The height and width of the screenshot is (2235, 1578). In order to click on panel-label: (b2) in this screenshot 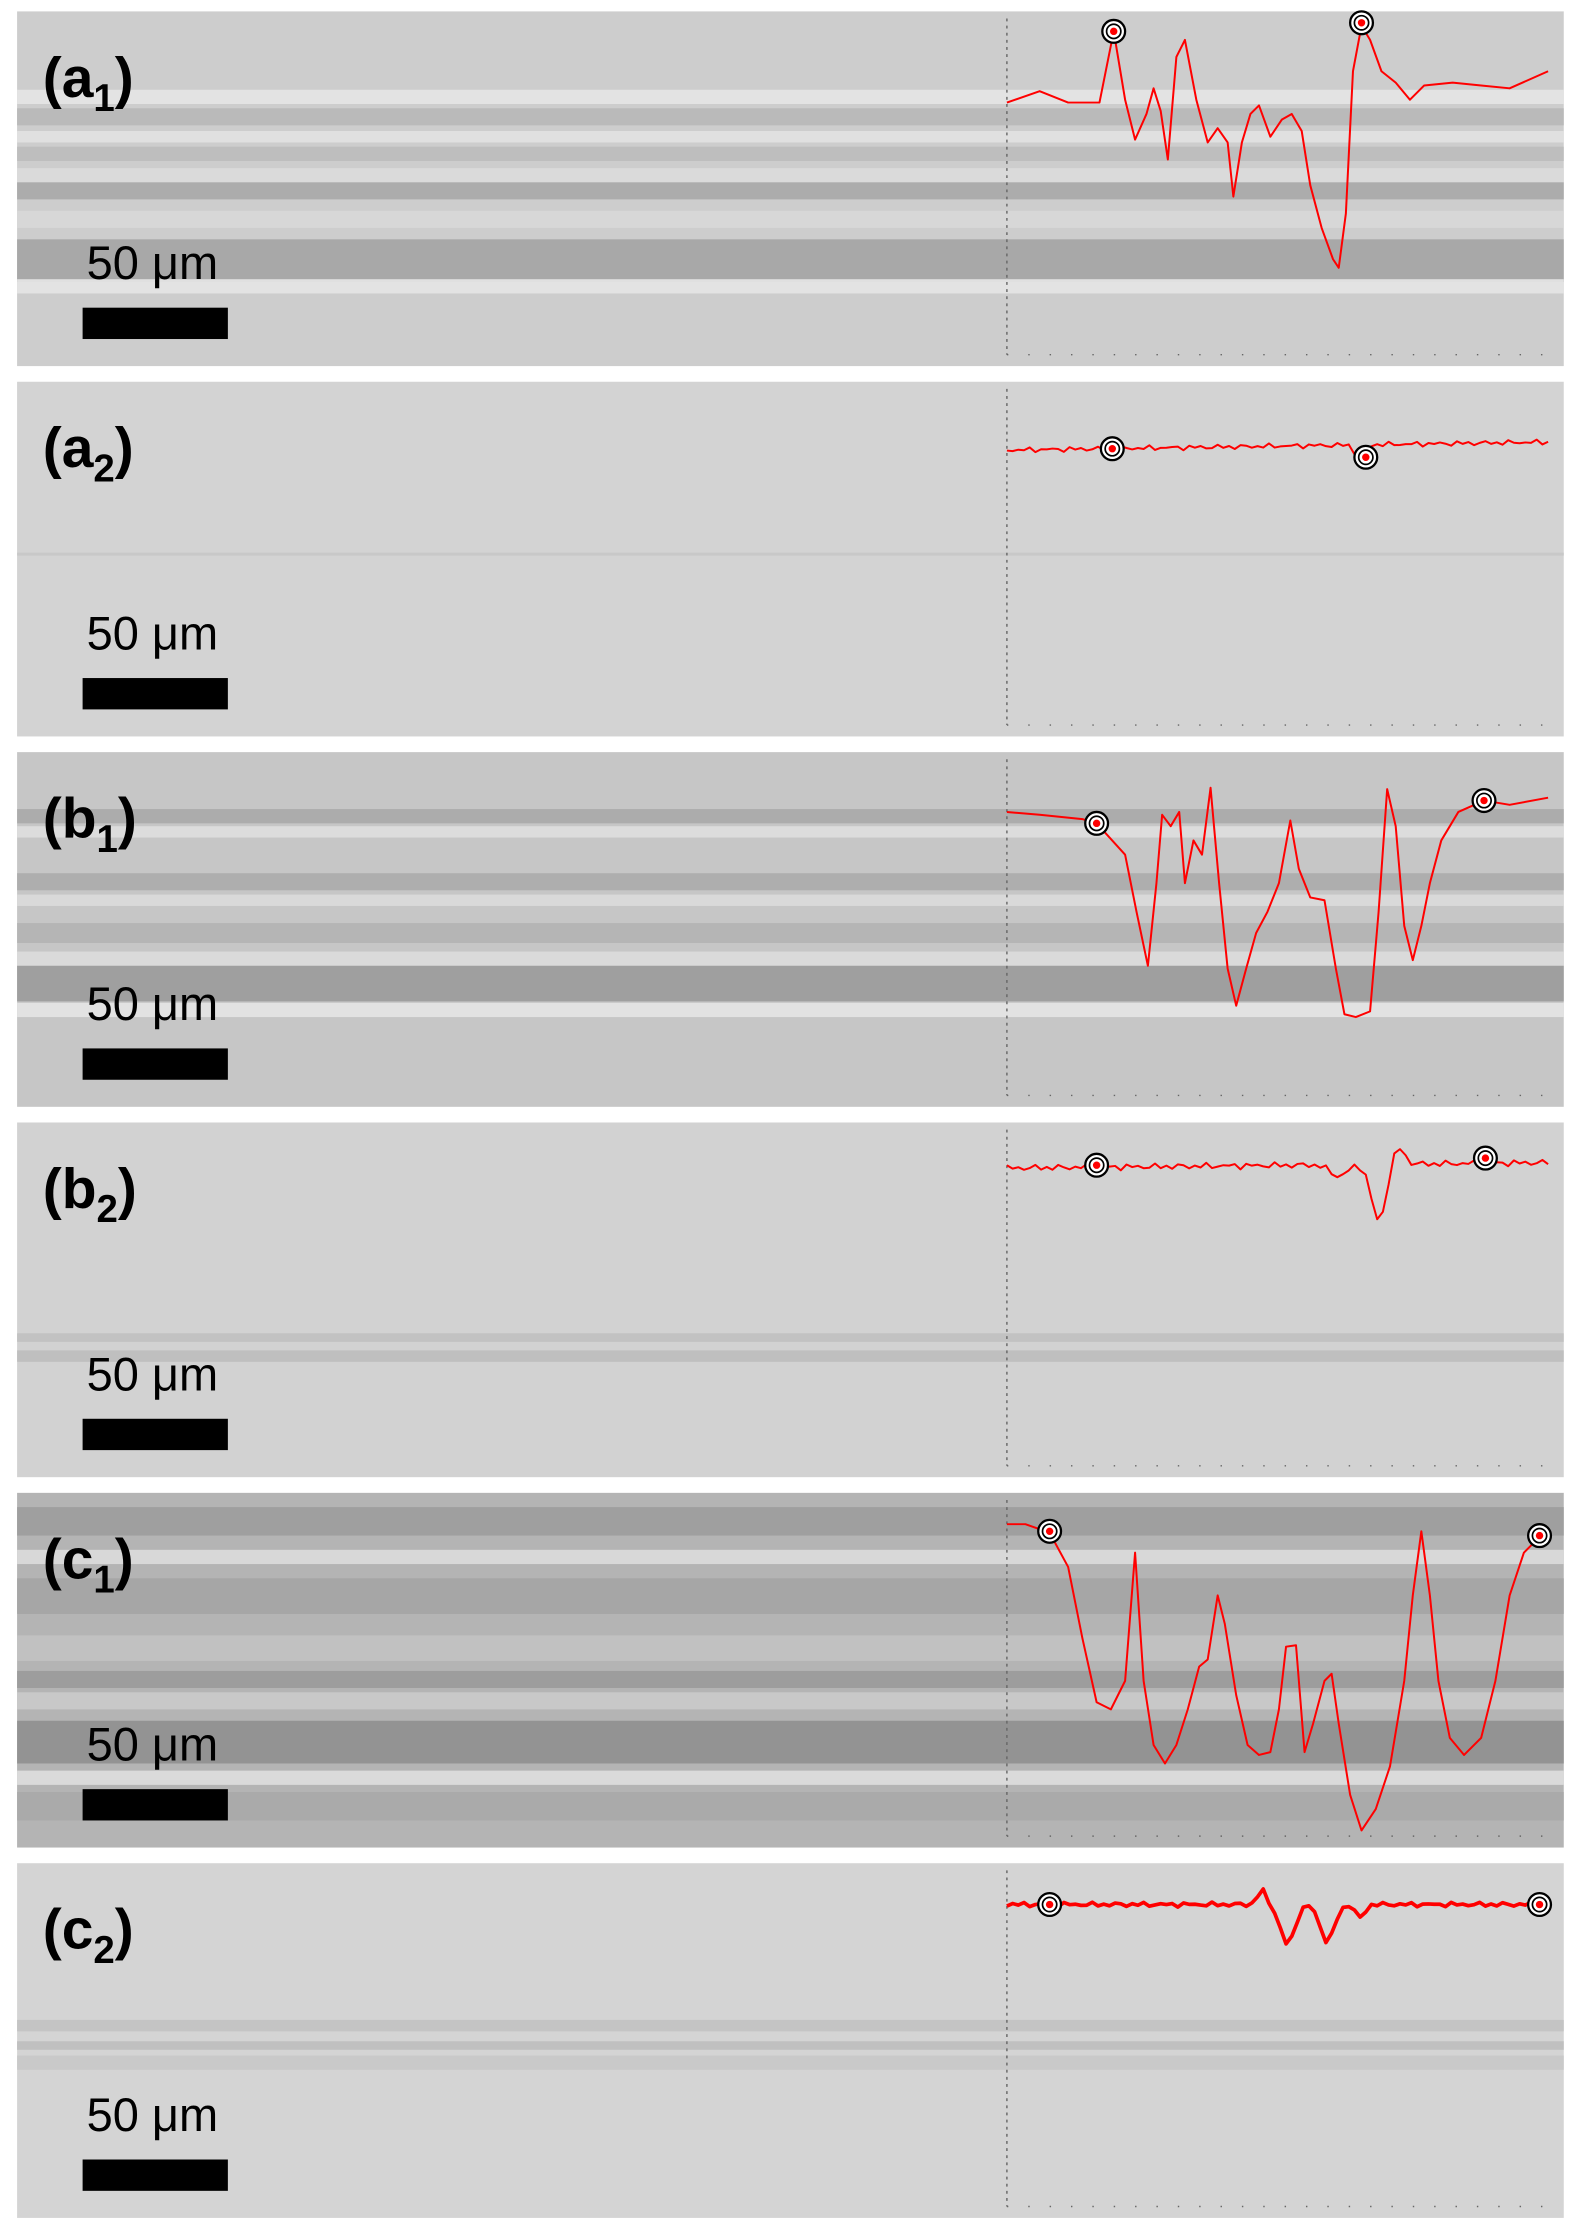, I will do `click(90, 1194)`.